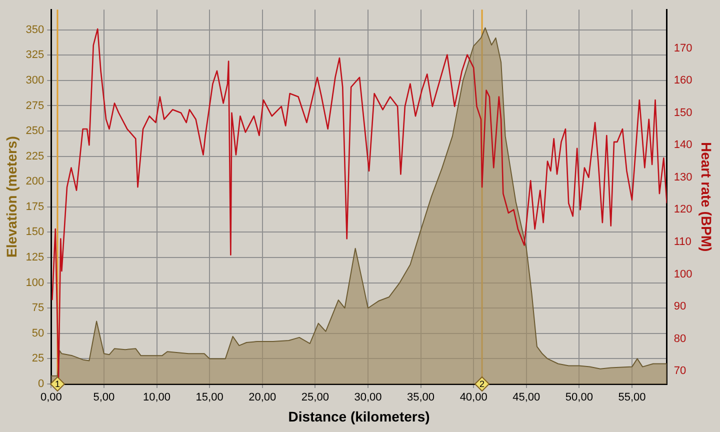 Image resolution: width=720 pixels, height=432 pixels. I want to click on y-tick-label: 225, so click(35, 156).